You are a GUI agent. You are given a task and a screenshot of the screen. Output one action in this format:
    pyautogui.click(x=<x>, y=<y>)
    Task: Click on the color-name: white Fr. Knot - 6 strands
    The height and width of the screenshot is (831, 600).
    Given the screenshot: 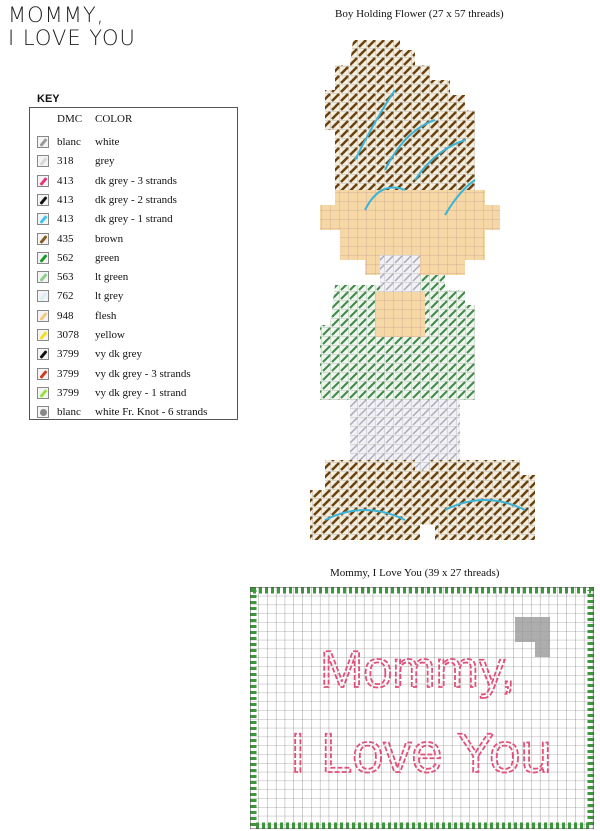 What is the action you would take?
    pyautogui.click(x=151, y=412)
    